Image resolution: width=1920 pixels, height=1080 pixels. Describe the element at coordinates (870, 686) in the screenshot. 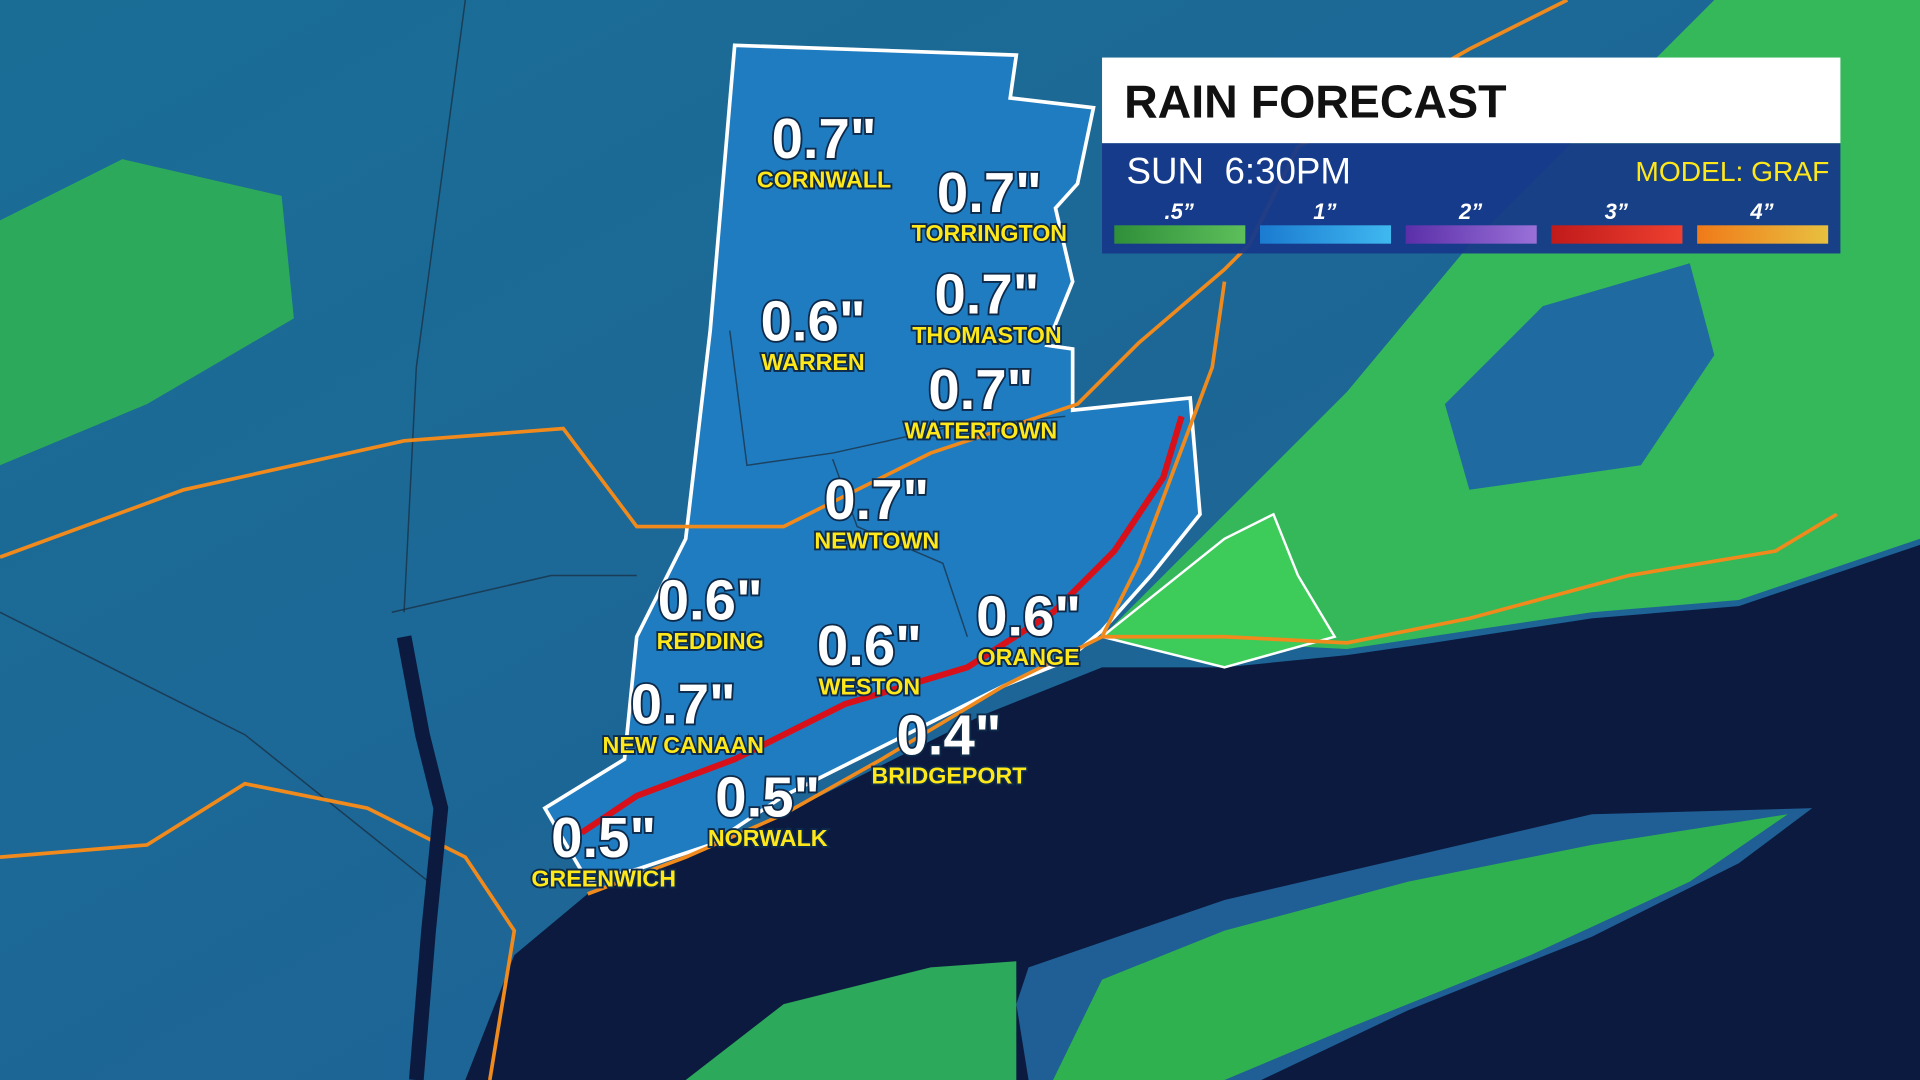

I see `city-name: WESTON` at that location.